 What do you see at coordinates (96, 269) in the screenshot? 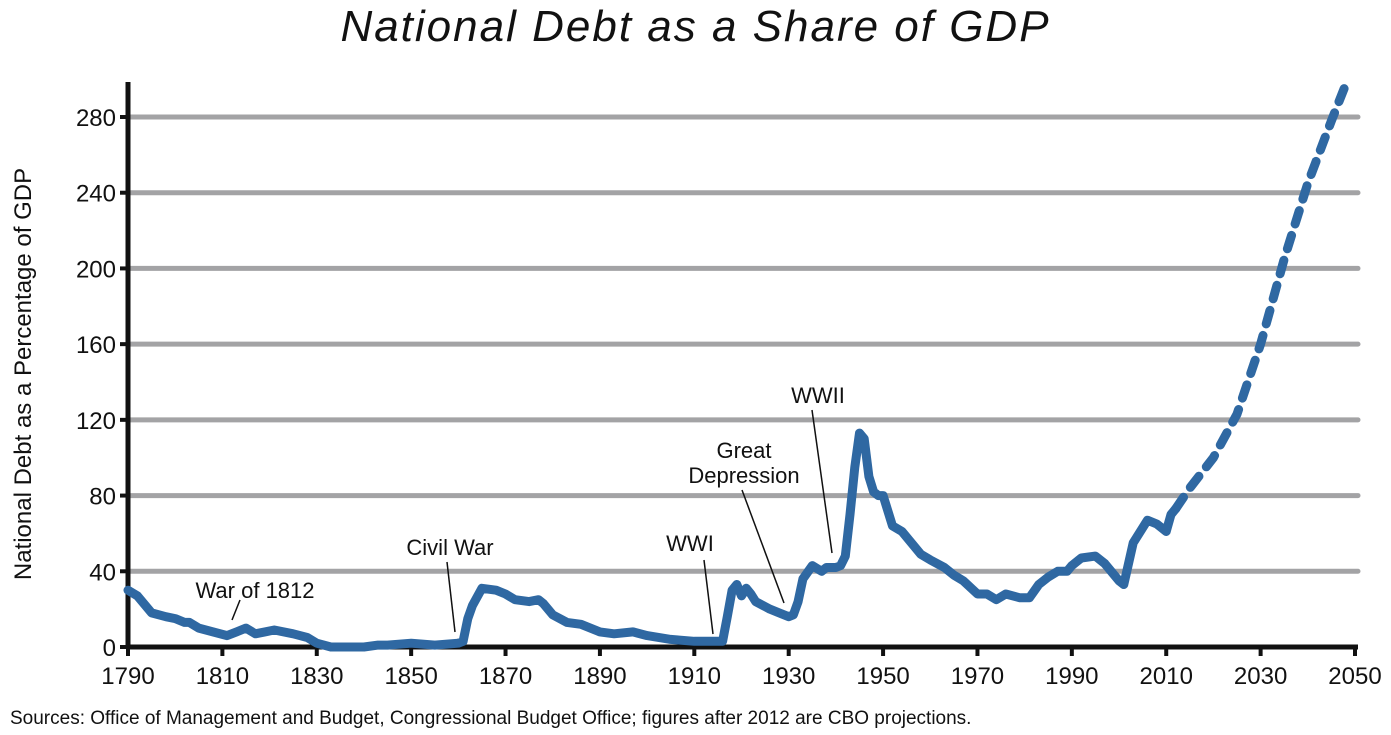
I see `y-tick-label: 200` at bounding box center [96, 269].